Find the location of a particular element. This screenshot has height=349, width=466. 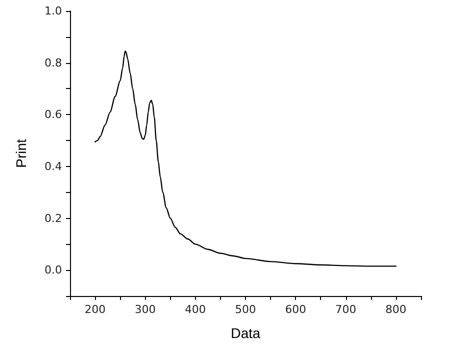

x-tick-label: 200 is located at coordinates (95, 309).